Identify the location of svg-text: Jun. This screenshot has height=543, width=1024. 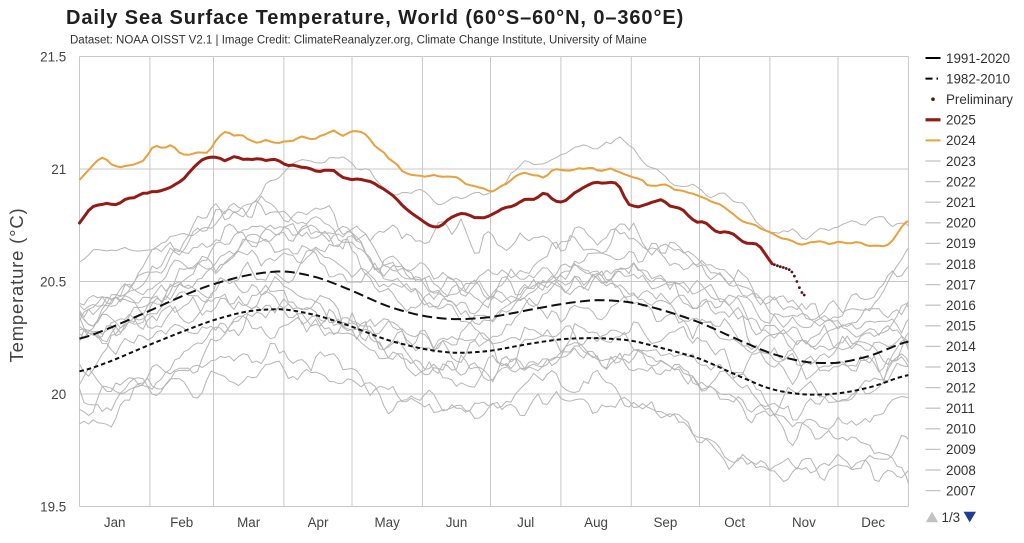
(457, 522).